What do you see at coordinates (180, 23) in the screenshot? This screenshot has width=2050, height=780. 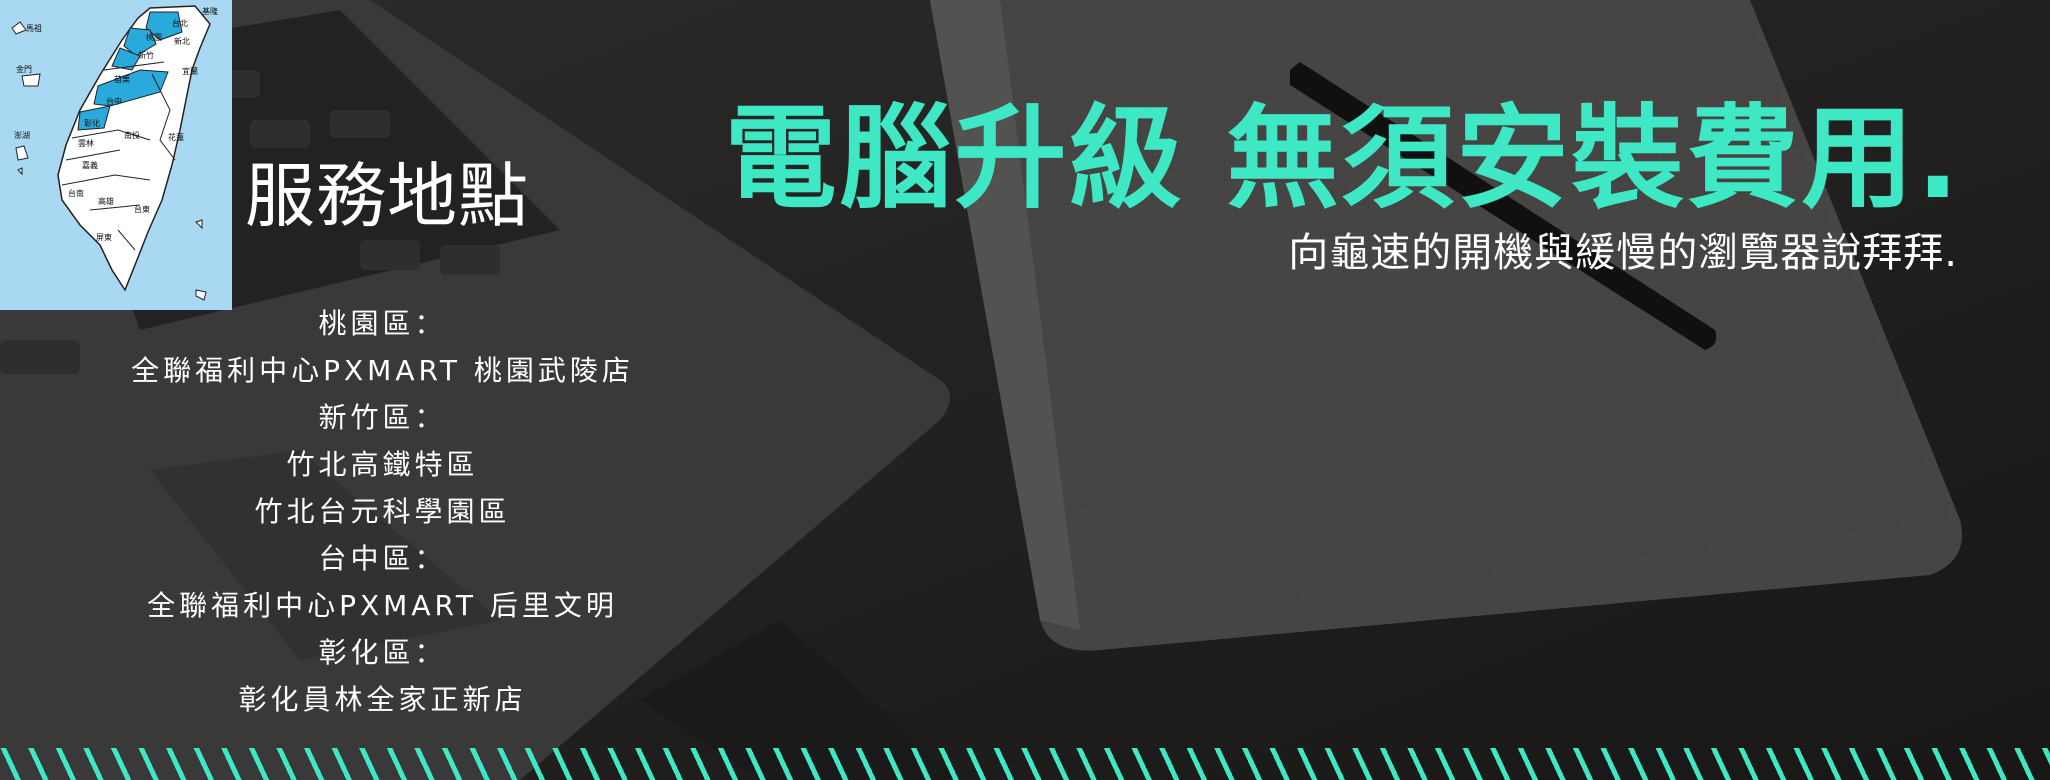 I see `map-label: 台北` at bounding box center [180, 23].